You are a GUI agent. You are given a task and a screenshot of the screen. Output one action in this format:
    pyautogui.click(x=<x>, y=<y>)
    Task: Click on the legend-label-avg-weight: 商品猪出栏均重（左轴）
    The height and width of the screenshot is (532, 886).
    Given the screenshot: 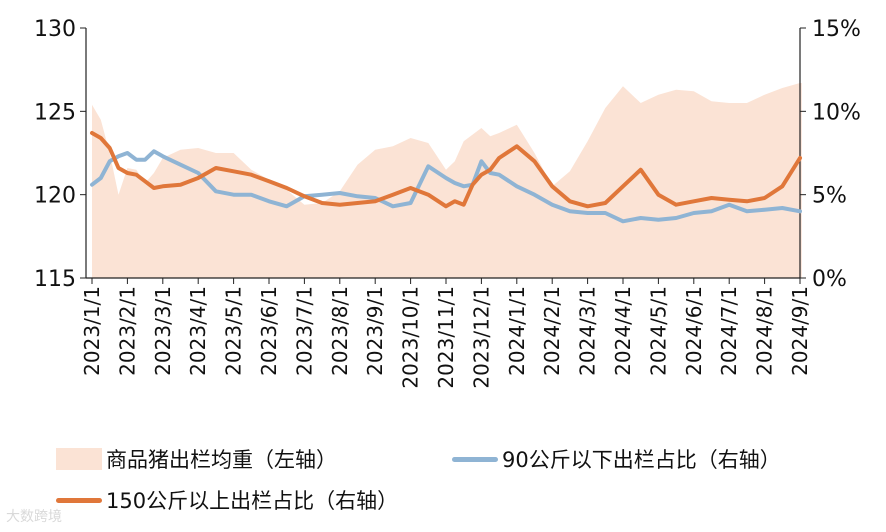 What is the action you would take?
    pyautogui.click(x=221, y=460)
    